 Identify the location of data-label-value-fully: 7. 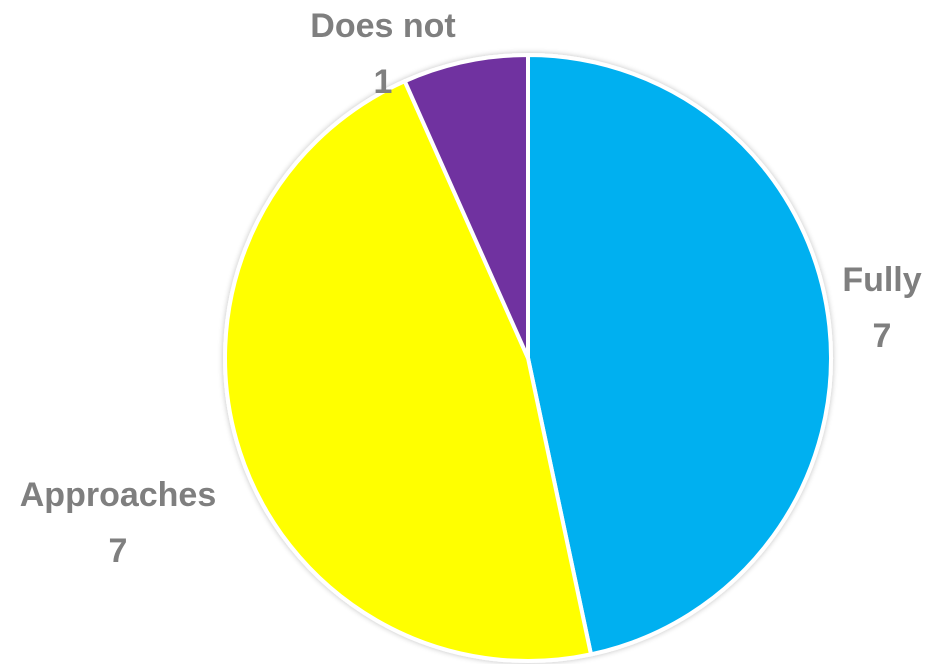
(882, 336).